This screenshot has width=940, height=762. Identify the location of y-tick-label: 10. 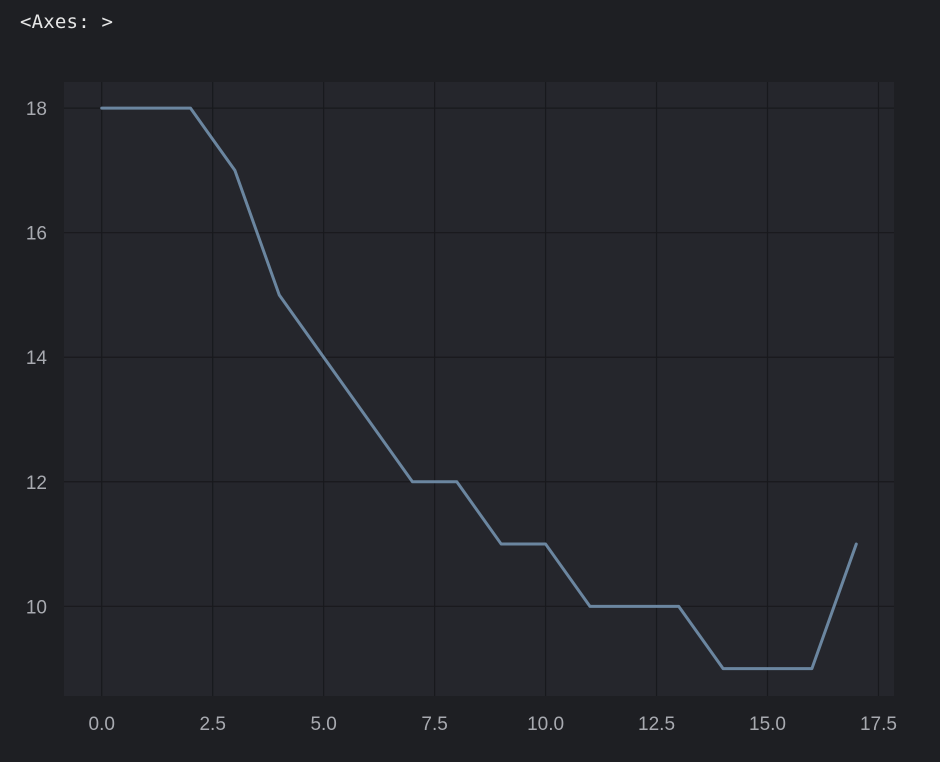
(36, 607).